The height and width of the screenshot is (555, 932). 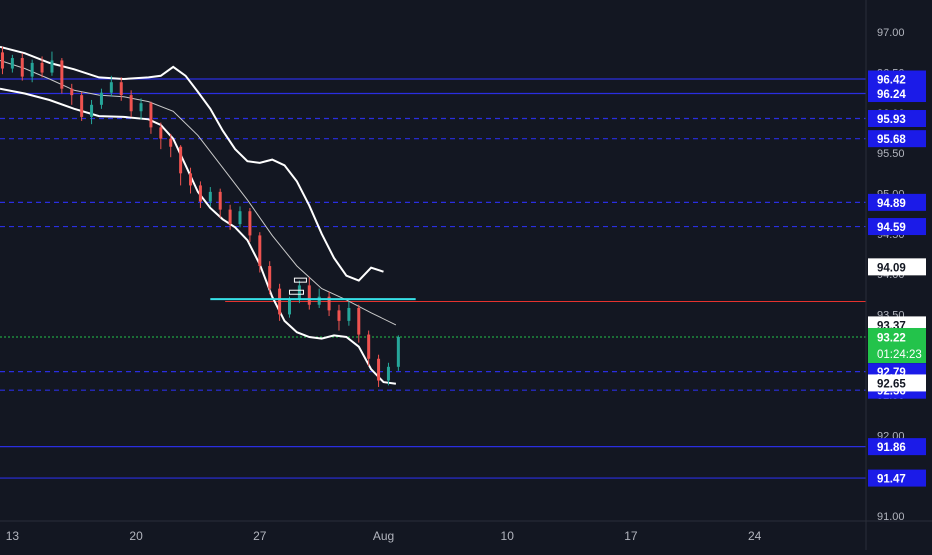 What do you see at coordinates (891, 228) in the screenshot?
I see `price-level-label: 94.59` at bounding box center [891, 228].